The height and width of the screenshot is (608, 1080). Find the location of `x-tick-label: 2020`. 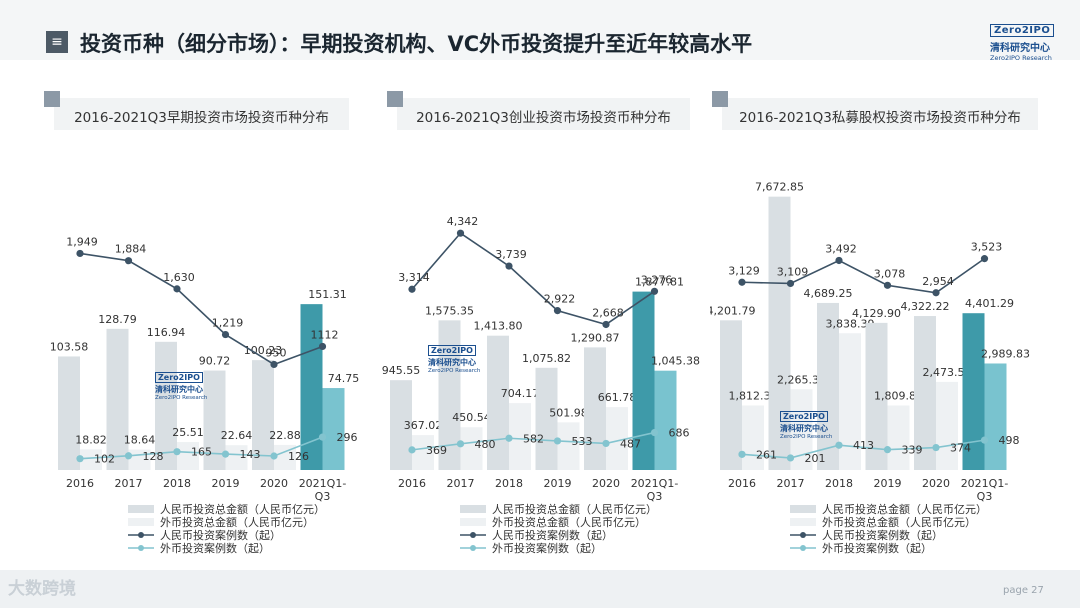

x-tick-label: 2020 is located at coordinates (936, 483).